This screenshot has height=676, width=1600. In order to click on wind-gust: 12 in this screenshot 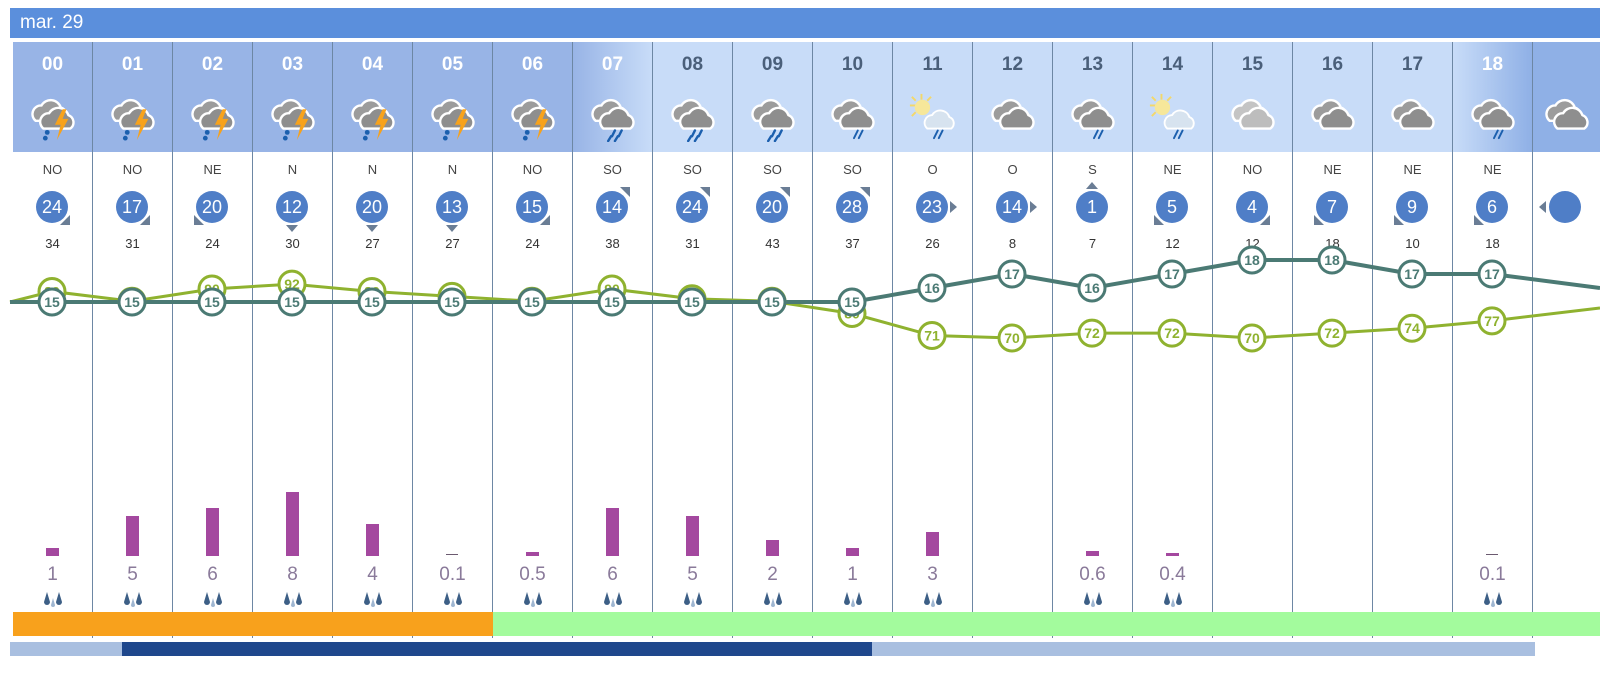, I will do `click(1172, 243)`.